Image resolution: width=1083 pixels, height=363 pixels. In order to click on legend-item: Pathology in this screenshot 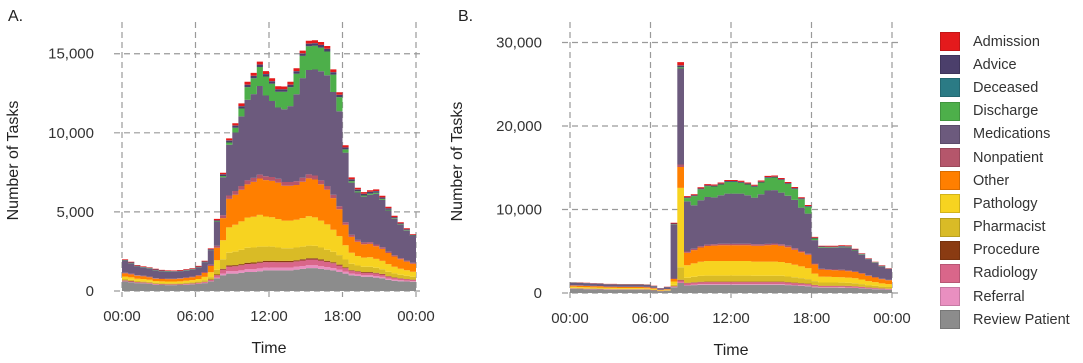, I will do `click(1005, 203)`.